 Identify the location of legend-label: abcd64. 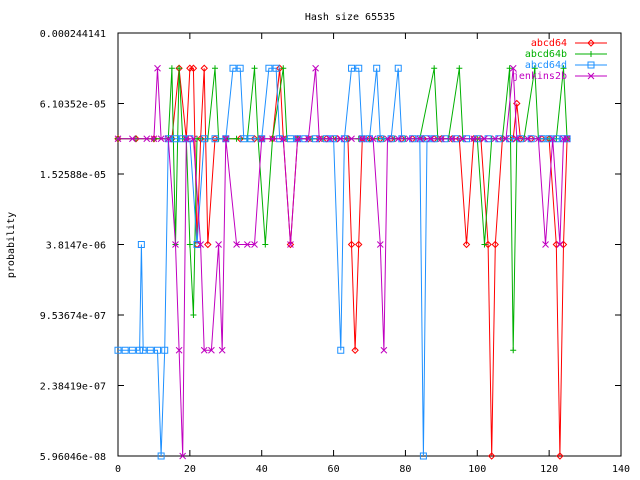
(549, 43).